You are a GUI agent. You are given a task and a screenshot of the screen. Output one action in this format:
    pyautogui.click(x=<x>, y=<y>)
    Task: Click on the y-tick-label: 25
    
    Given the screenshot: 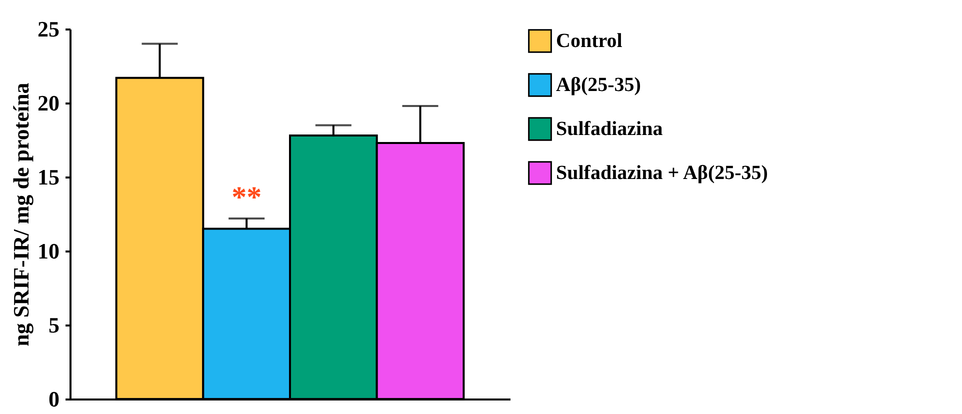 What is the action you would take?
    pyautogui.click(x=49, y=29)
    